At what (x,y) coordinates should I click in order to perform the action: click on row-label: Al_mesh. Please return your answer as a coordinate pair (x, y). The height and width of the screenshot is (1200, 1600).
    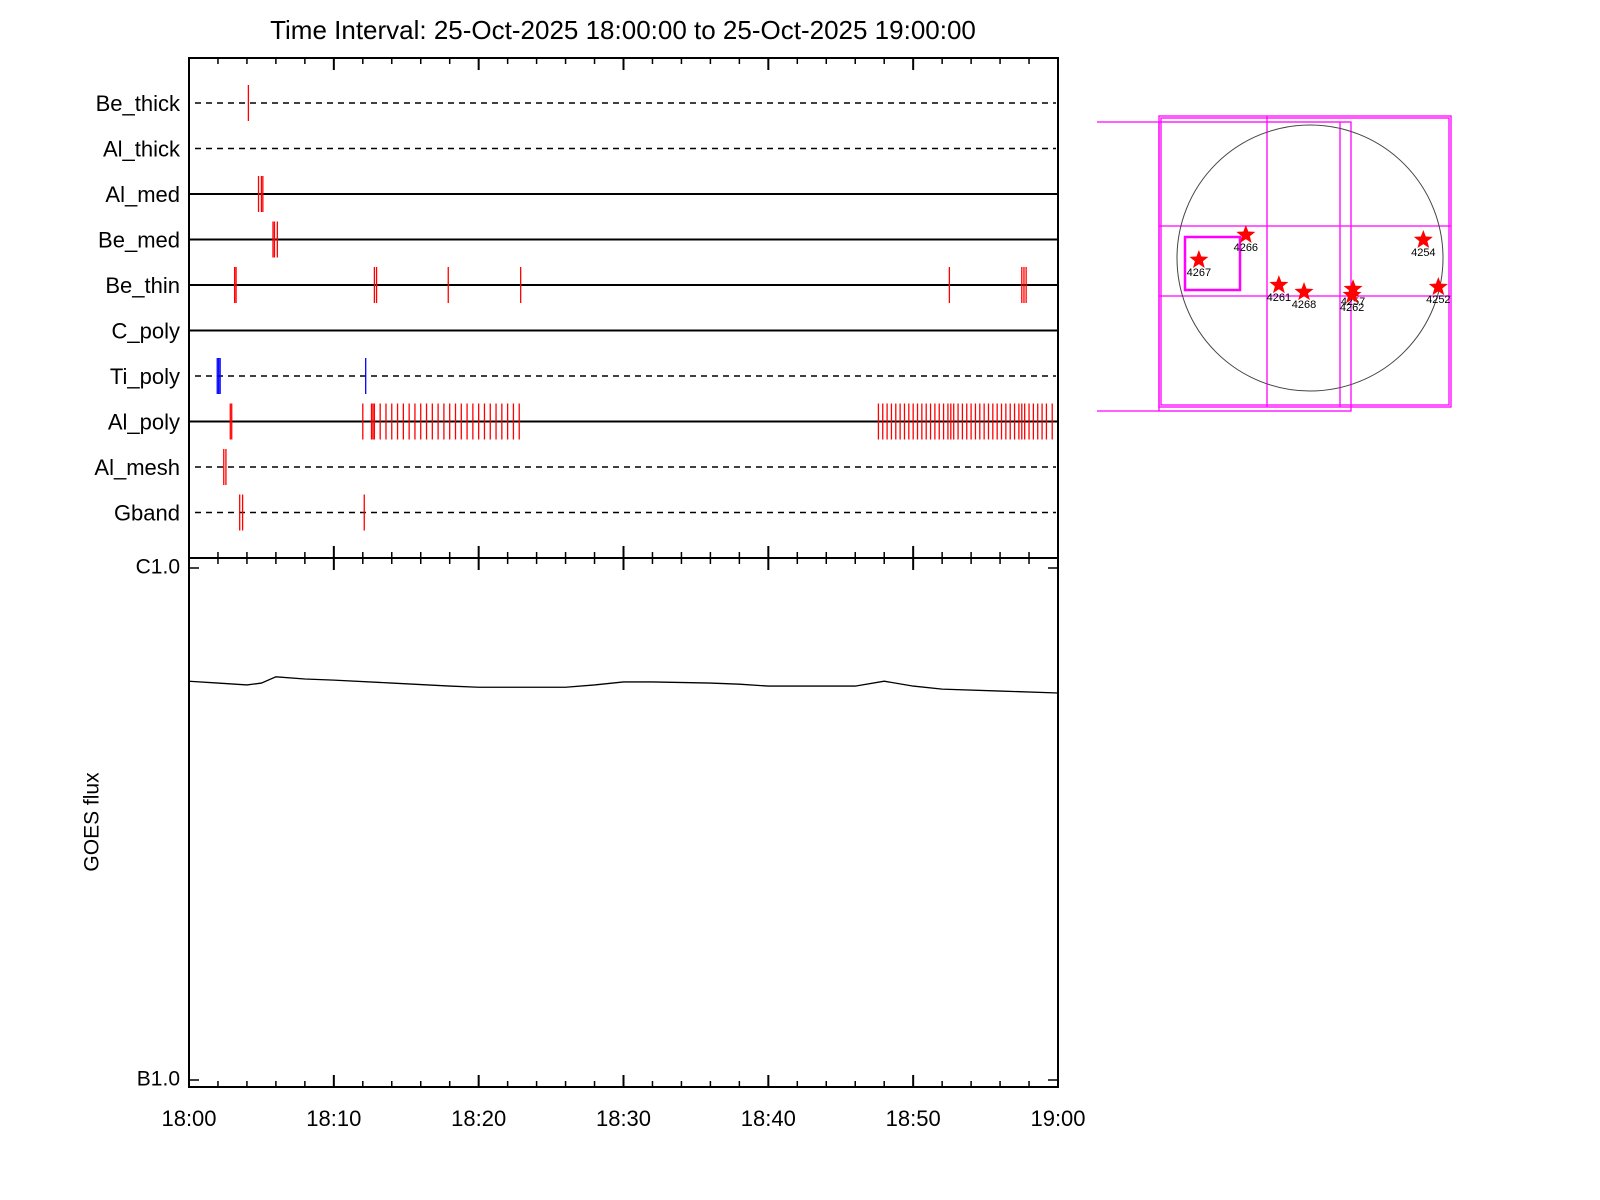
    Looking at the image, I should click on (137, 467).